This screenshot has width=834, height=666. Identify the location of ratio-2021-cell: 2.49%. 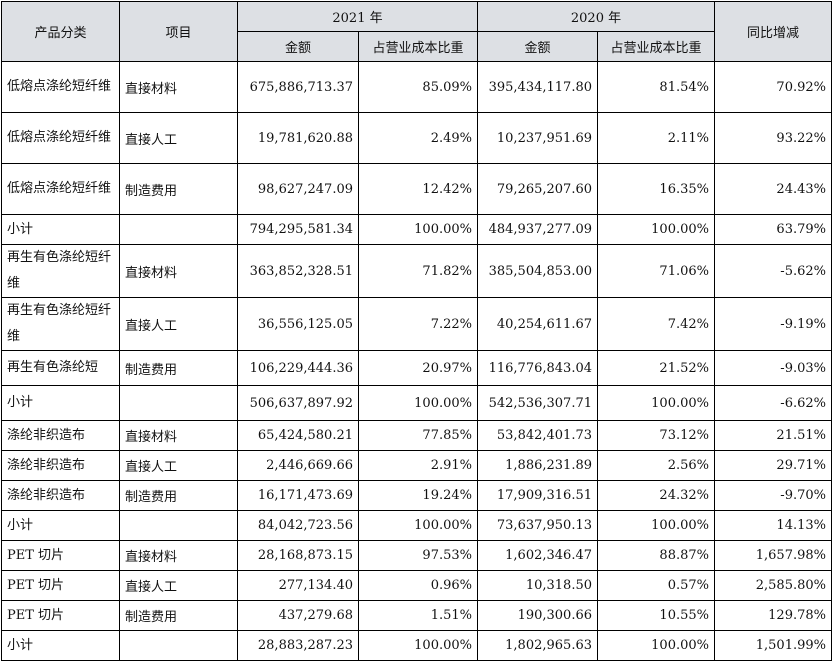
(418, 138).